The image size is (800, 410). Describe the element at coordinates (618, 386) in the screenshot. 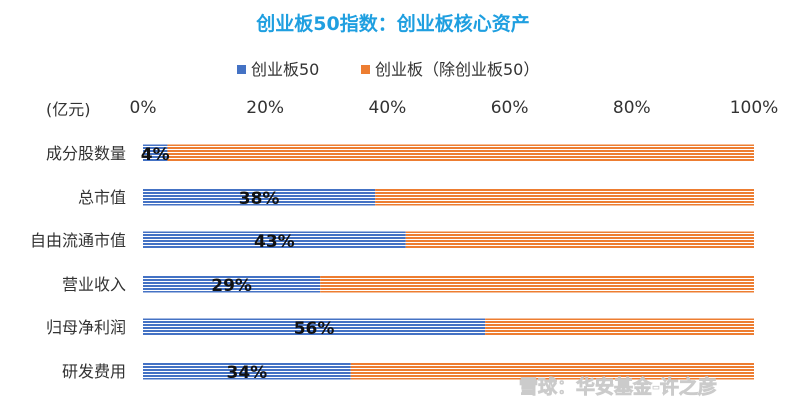

I see `watermark: 雪球：华安基金-许之彦` at that location.